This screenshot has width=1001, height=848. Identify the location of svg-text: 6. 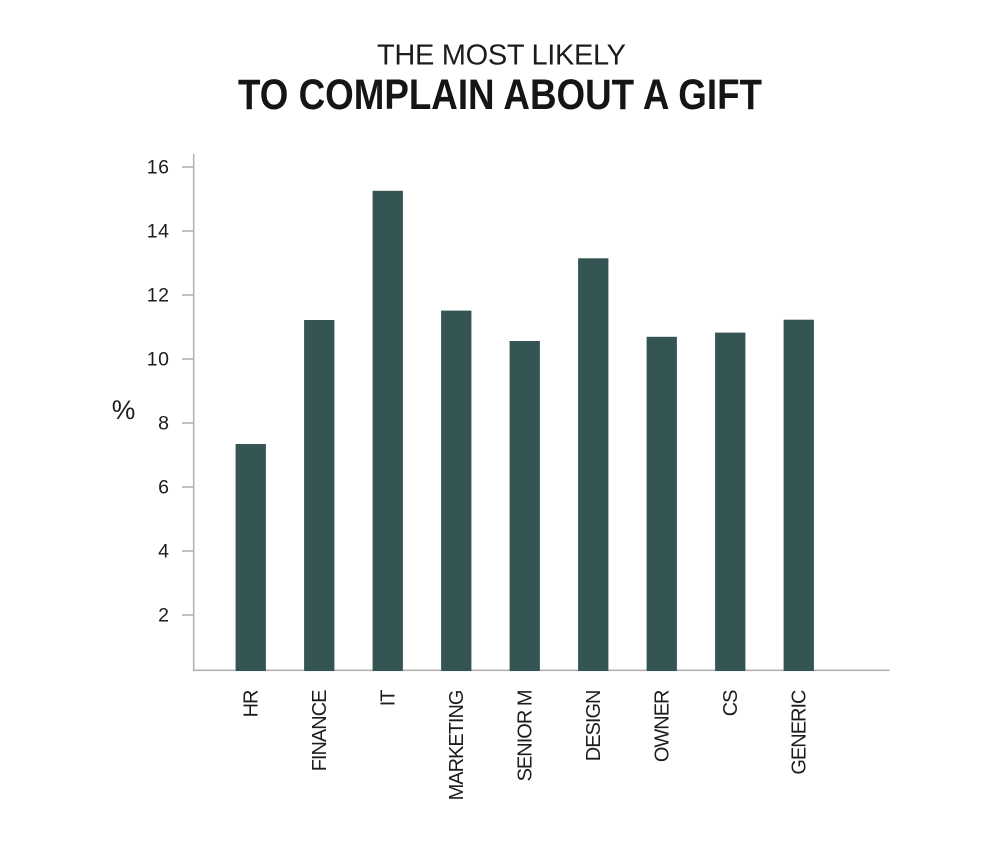
(163, 488).